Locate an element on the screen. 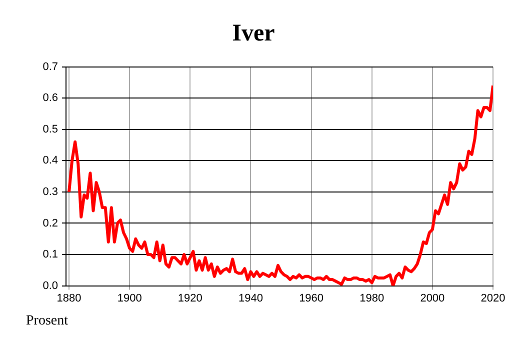 This screenshot has width=514, height=343. y-tick-label: 0.5 is located at coordinates (50, 129).